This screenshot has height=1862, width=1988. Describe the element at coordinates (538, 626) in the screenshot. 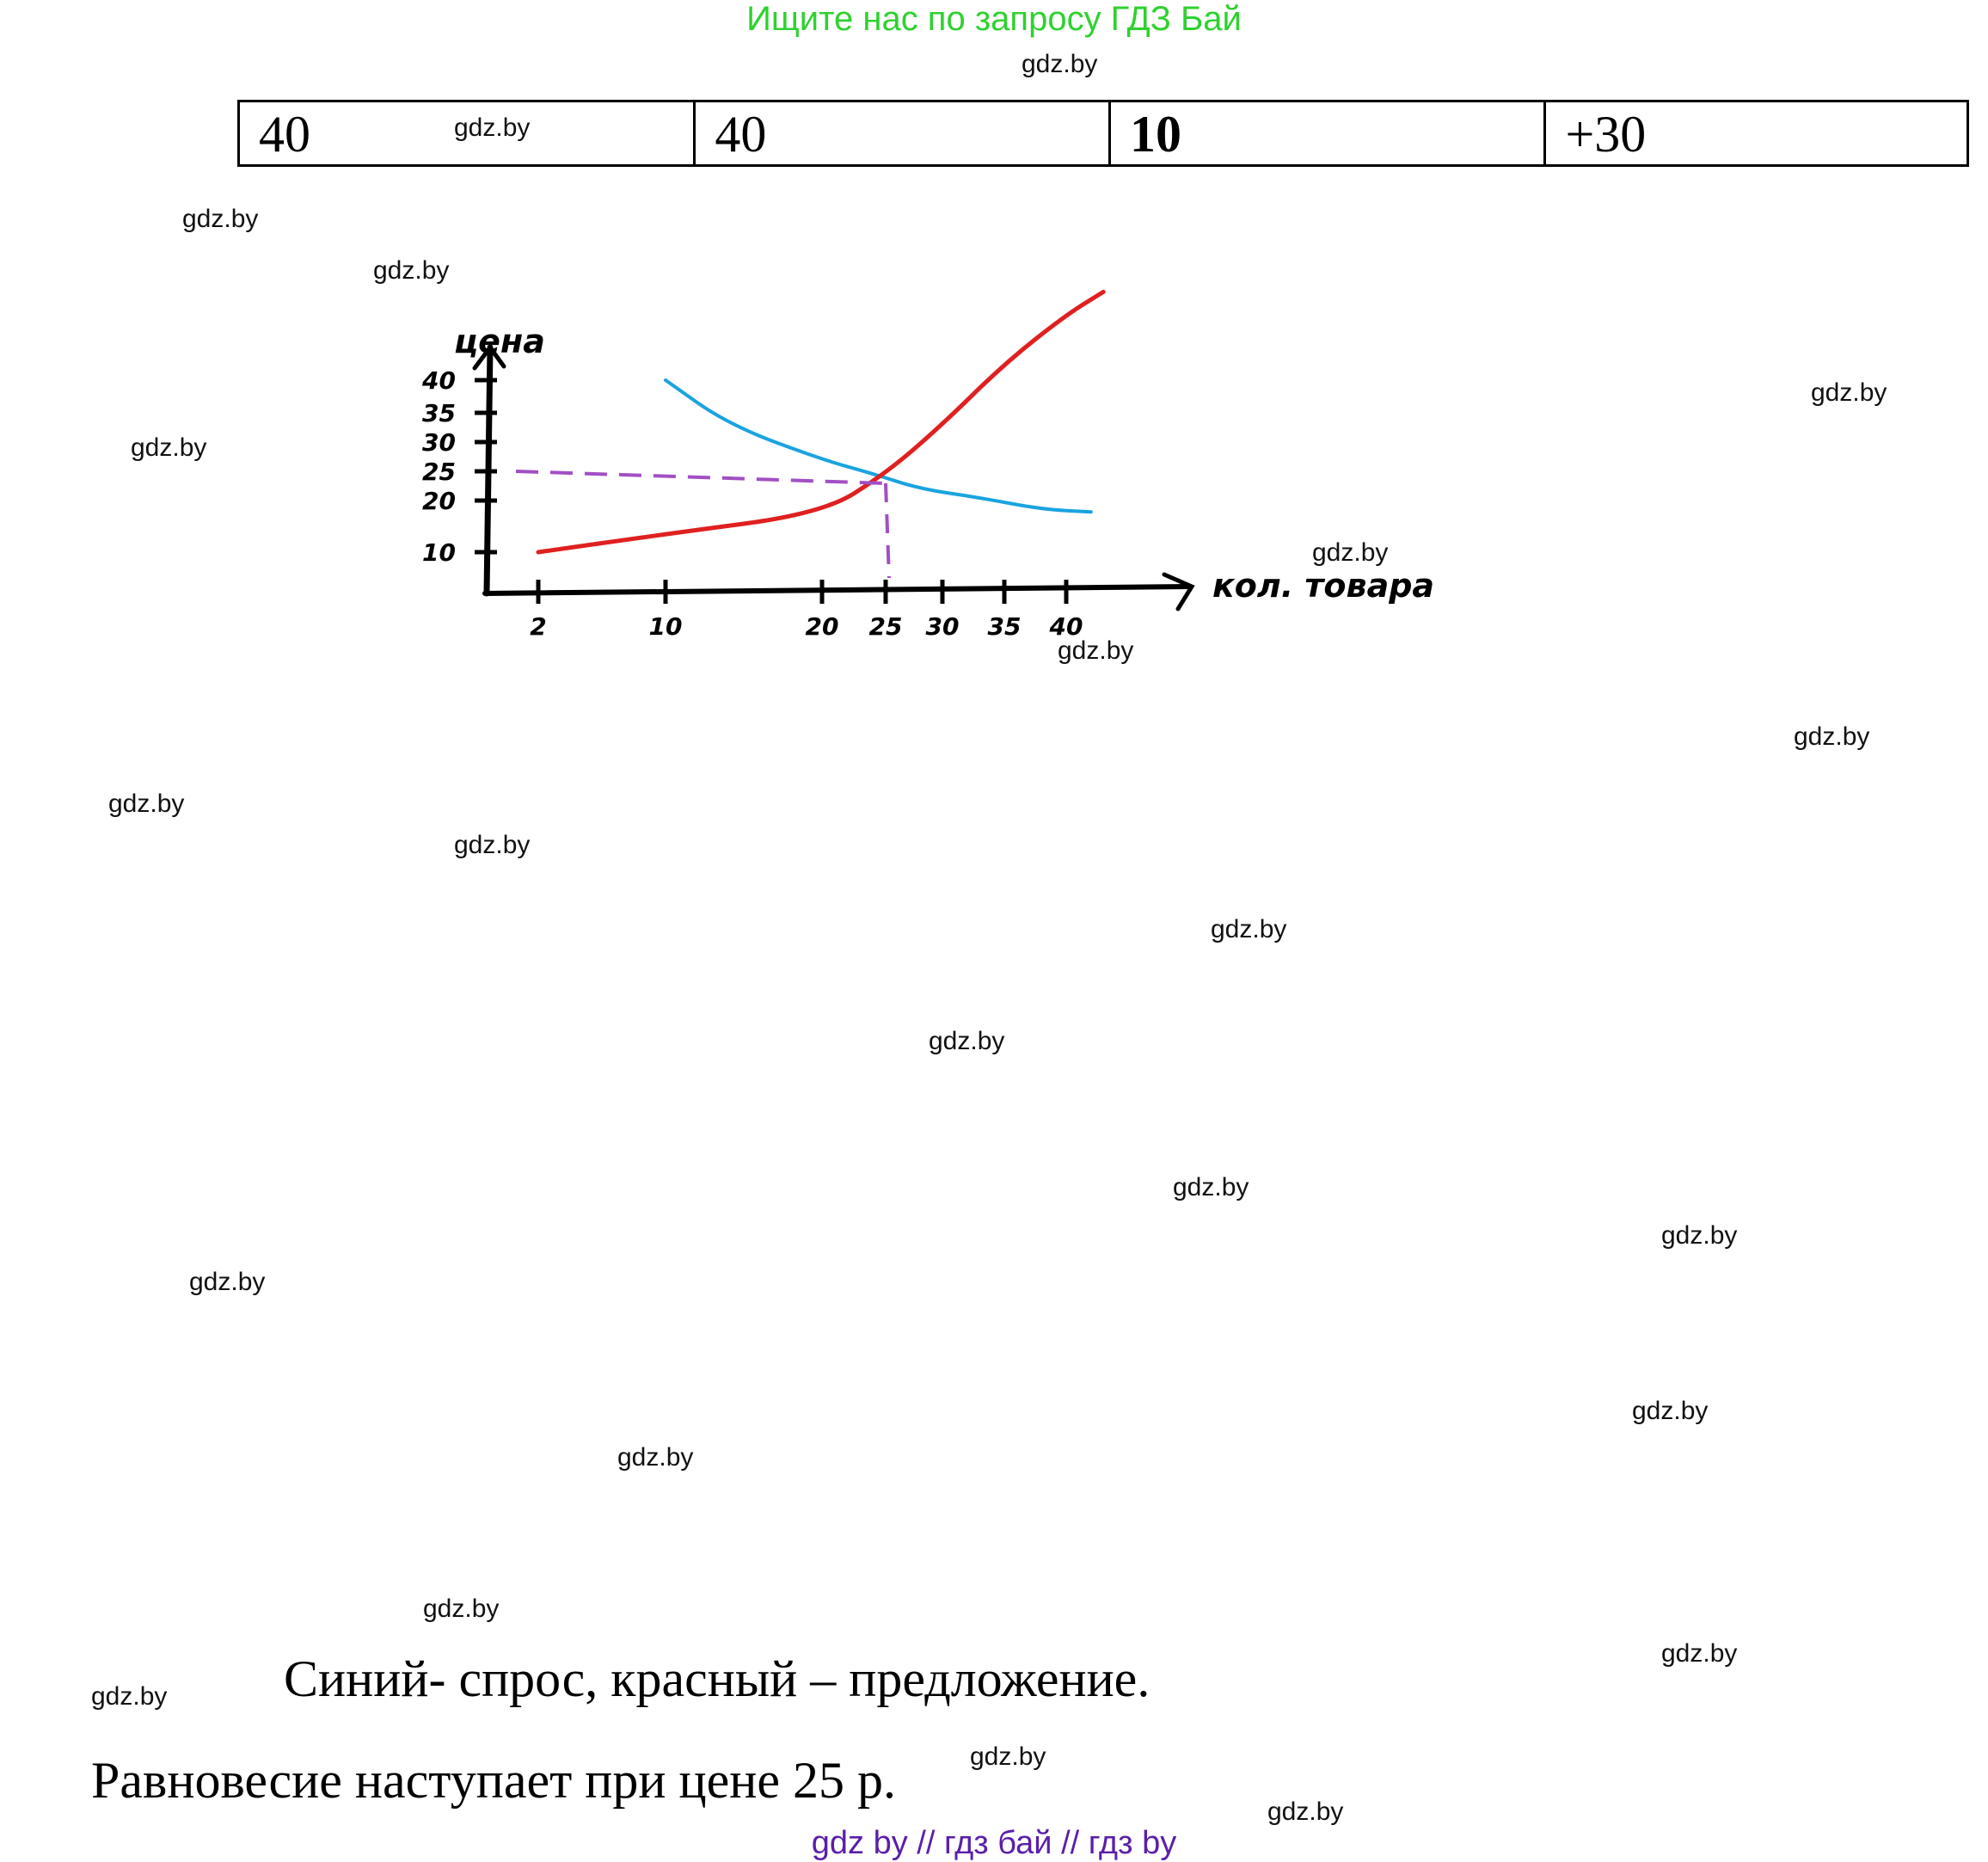

I see `x-tick-label: 2` at that location.